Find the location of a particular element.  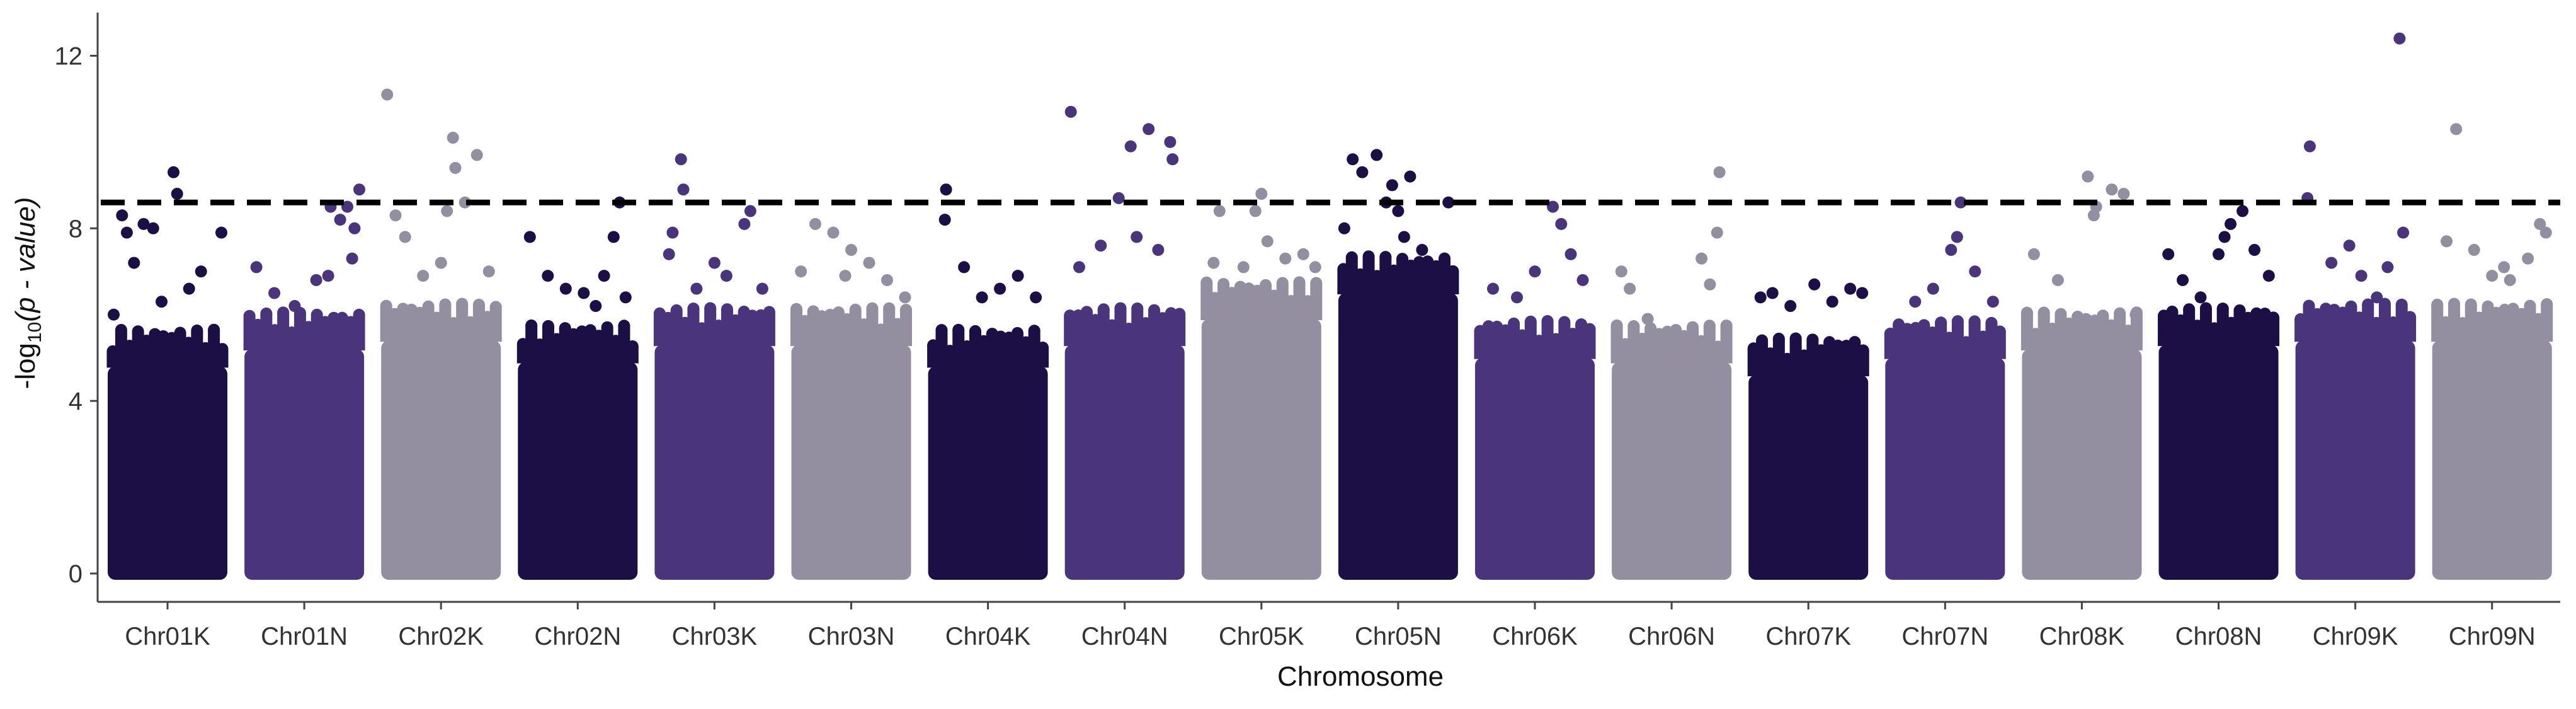

fringe-column-chr04n is located at coordinates (1179, 330).